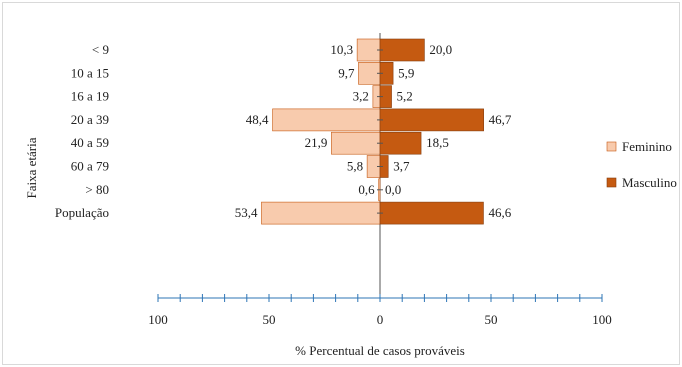 The image size is (682, 367). Describe the element at coordinates (90, 166) in the screenshot. I see `category-label: 60 a 79` at that location.